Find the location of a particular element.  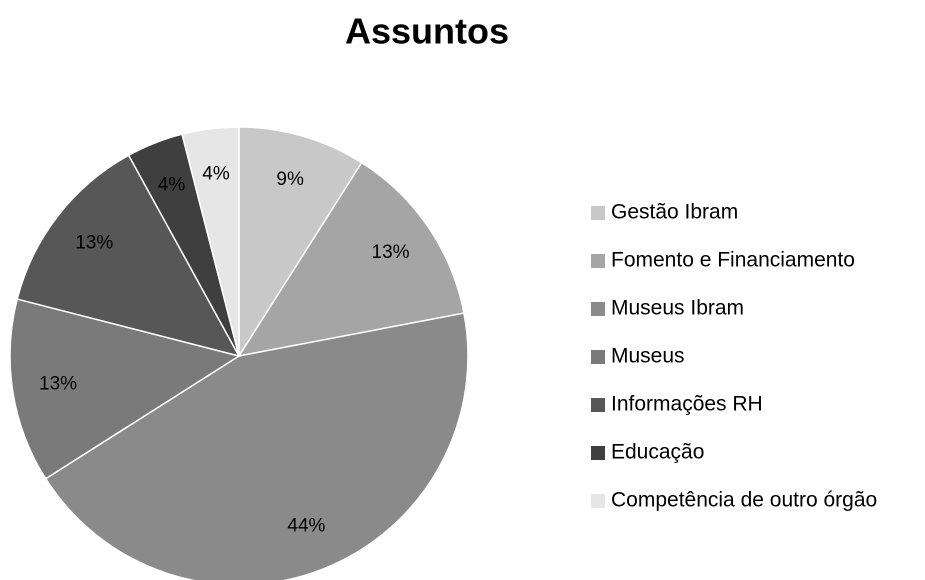

chart-title: Assuntos is located at coordinates (427, 31).